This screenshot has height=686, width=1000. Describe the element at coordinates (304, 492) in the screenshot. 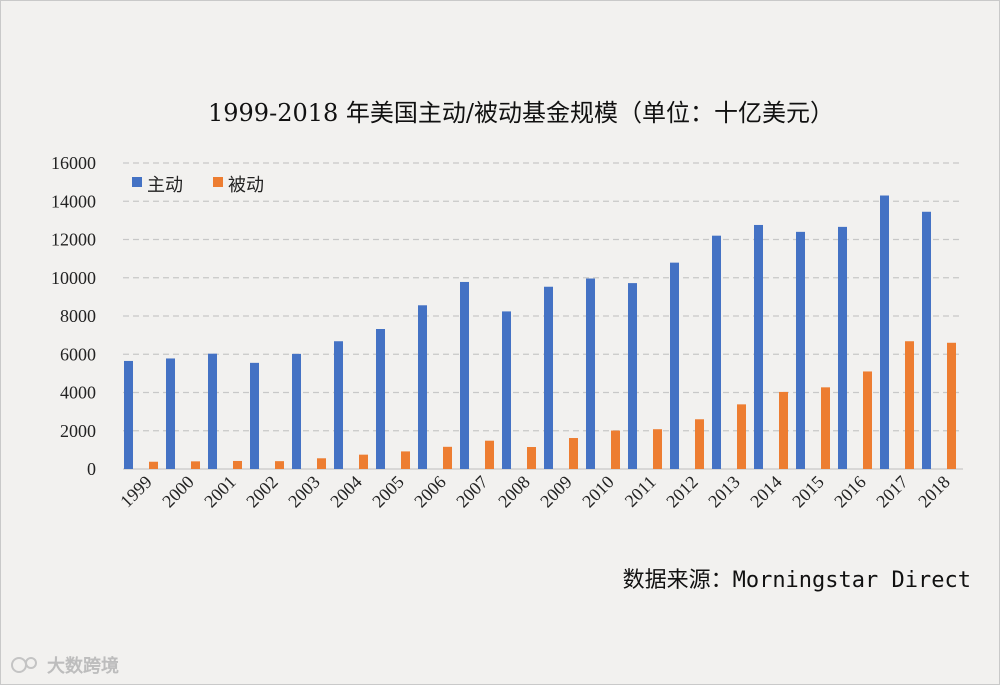

I see `x-tick-label: 2003` at that location.